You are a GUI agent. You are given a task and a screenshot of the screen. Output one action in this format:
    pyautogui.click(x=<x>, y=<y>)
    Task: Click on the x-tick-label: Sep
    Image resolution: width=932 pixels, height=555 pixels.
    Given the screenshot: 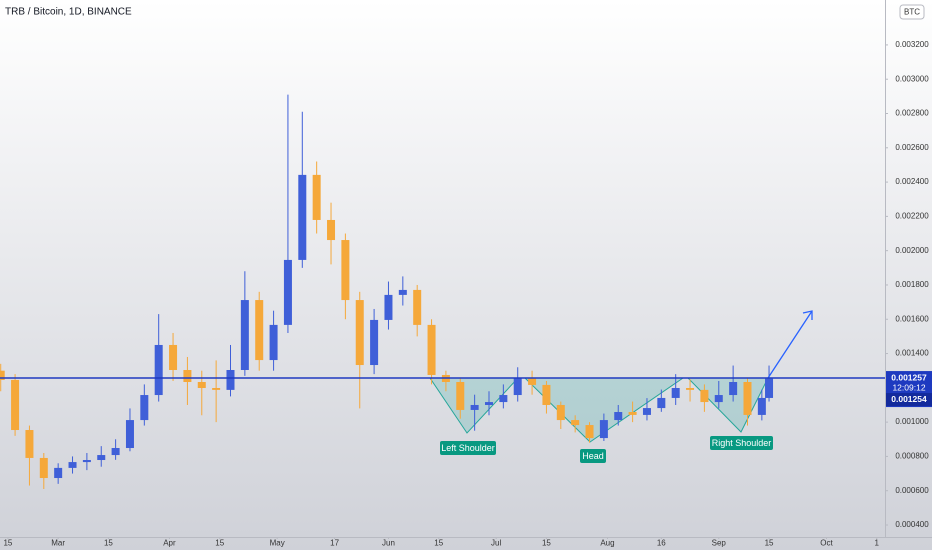 What is the action you would take?
    pyautogui.click(x=719, y=543)
    